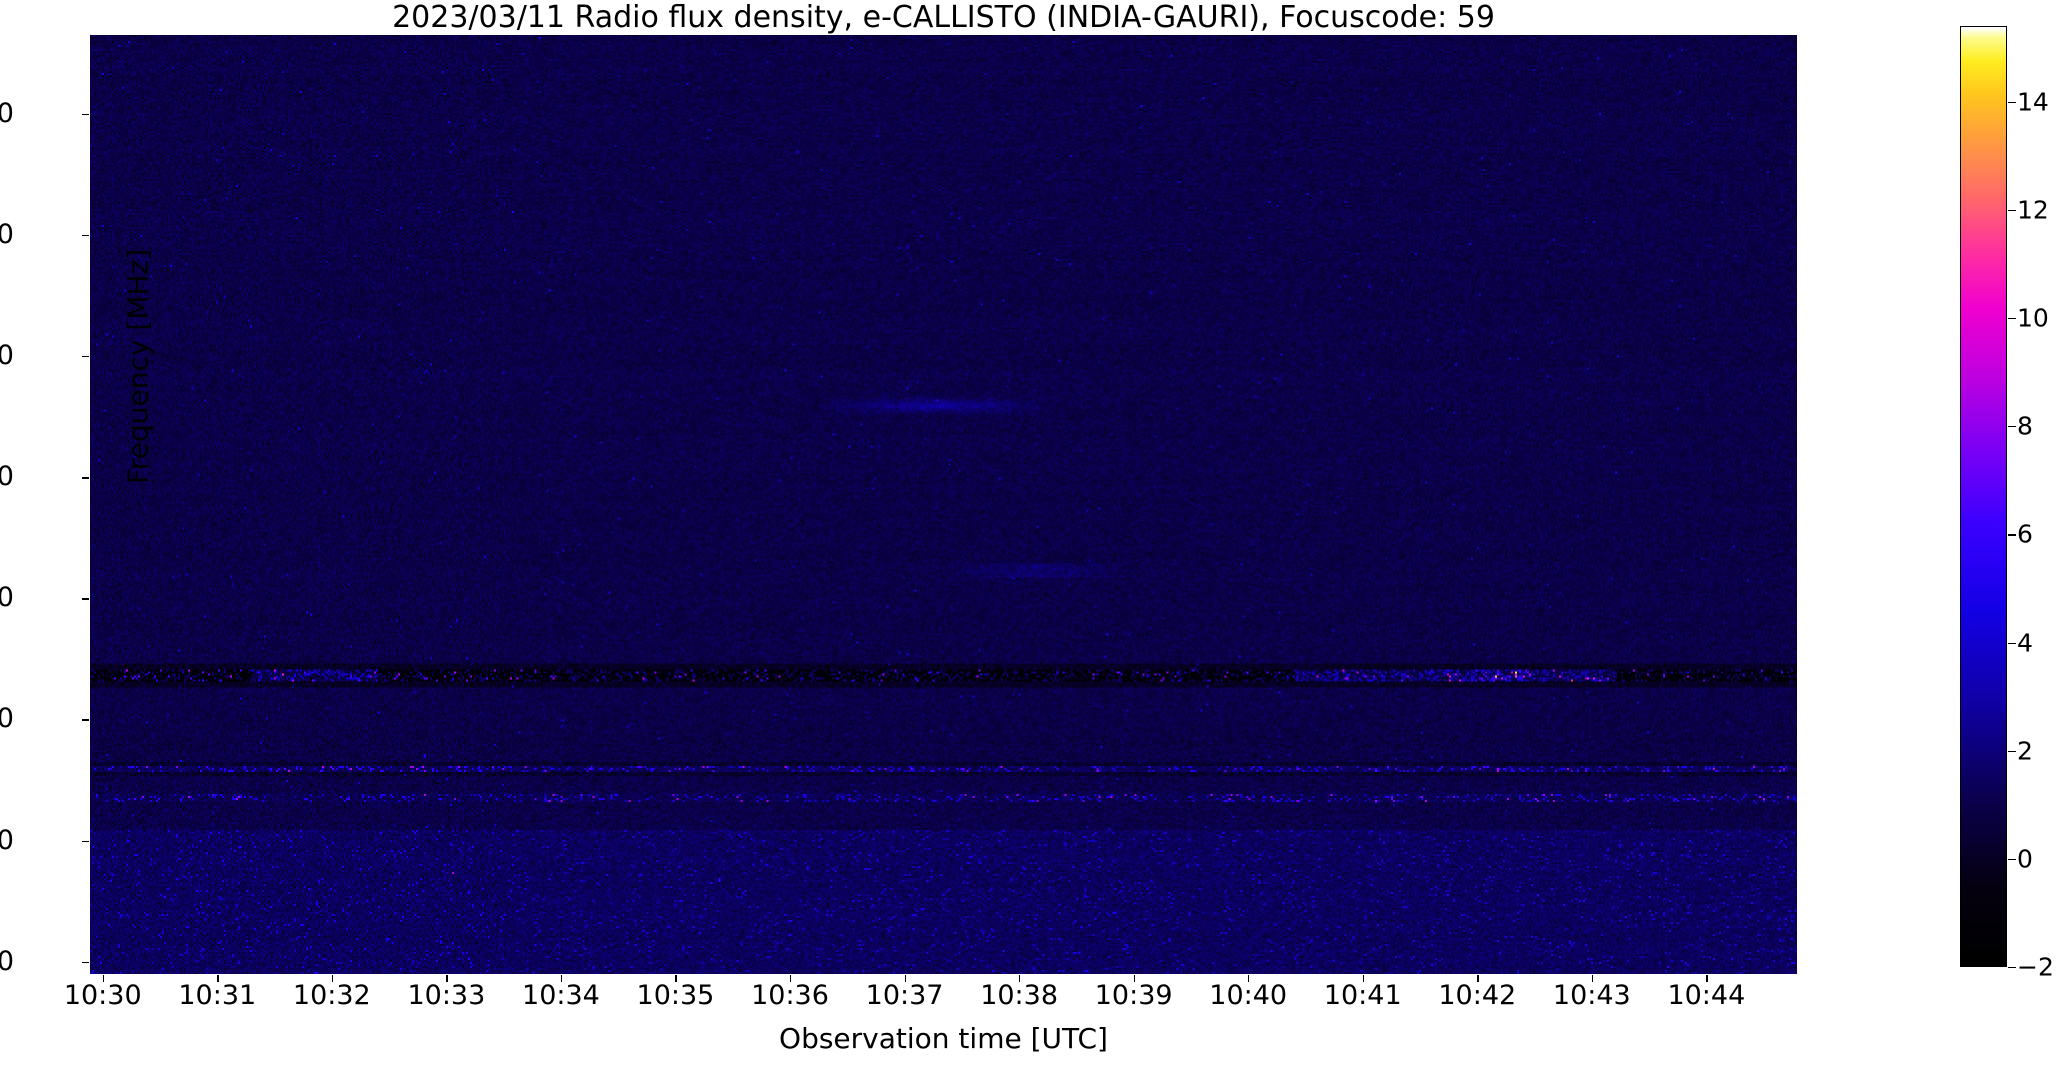 The height and width of the screenshot is (1067, 2066). I want to click on y-tick-label: 400, so click(7, 113).